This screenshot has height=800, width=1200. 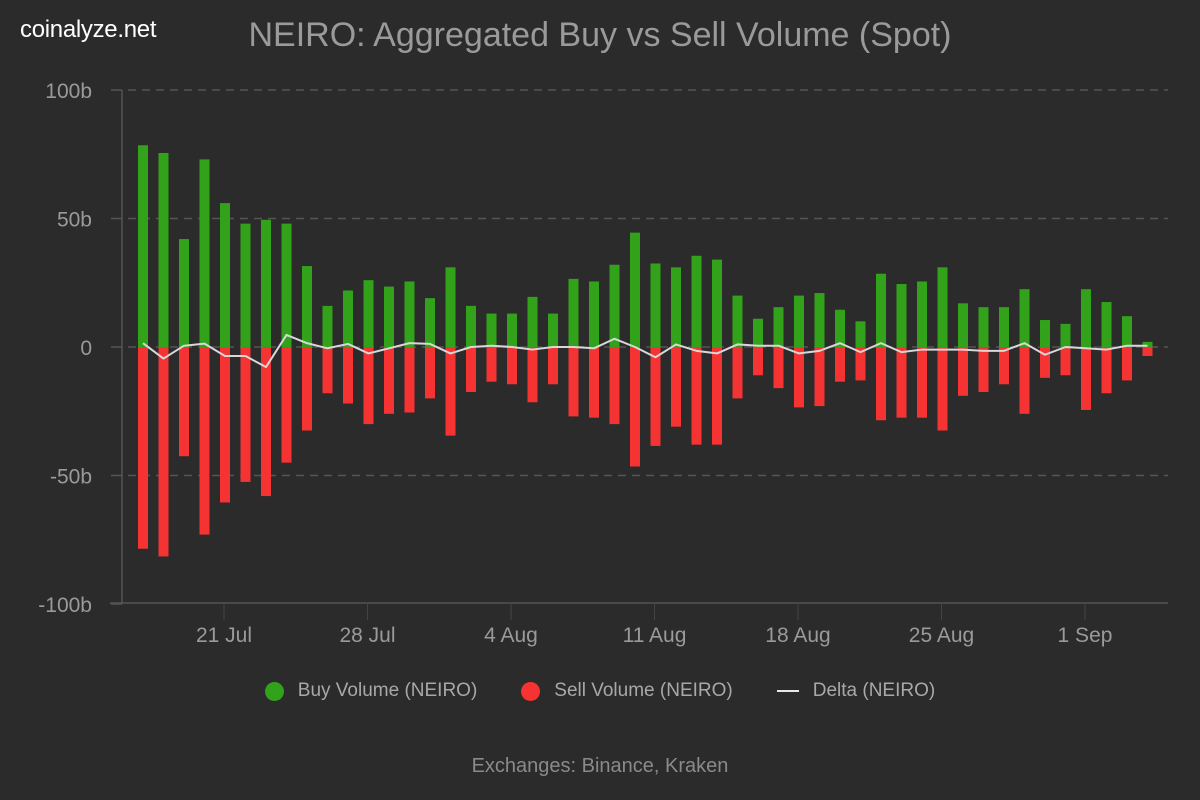 What do you see at coordinates (627, 691) in the screenshot?
I see `legend-item-sell-volume: Sell Volume (NEIRO)` at bounding box center [627, 691].